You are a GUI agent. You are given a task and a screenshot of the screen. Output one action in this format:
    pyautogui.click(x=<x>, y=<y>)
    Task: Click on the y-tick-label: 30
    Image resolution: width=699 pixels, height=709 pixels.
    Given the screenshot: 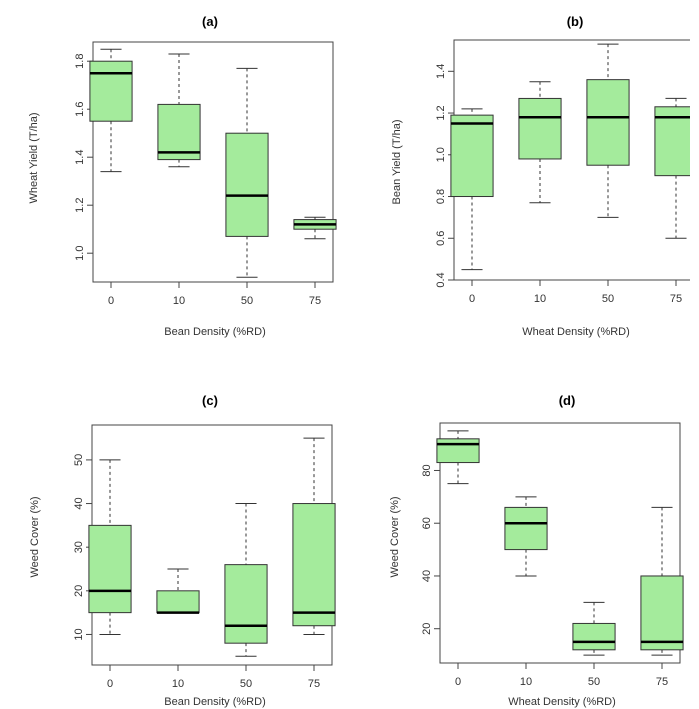 What is the action you would take?
    pyautogui.click(x=79, y=547)
    